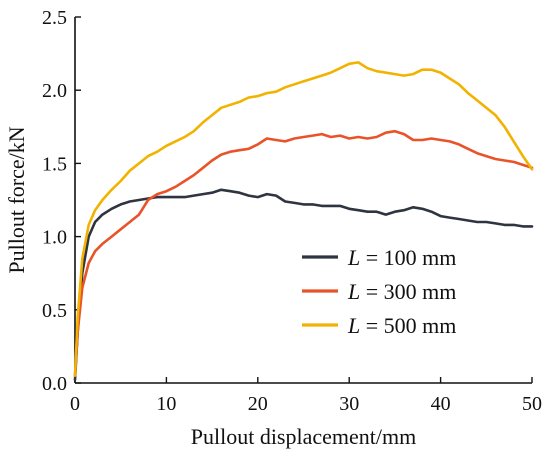 The width and height of the screenshot is (550, 455). What do you see at coordinates (54, 384) in the screenshot?
I see `y-tick-label: 0.0` at bounding box center [54, 384].